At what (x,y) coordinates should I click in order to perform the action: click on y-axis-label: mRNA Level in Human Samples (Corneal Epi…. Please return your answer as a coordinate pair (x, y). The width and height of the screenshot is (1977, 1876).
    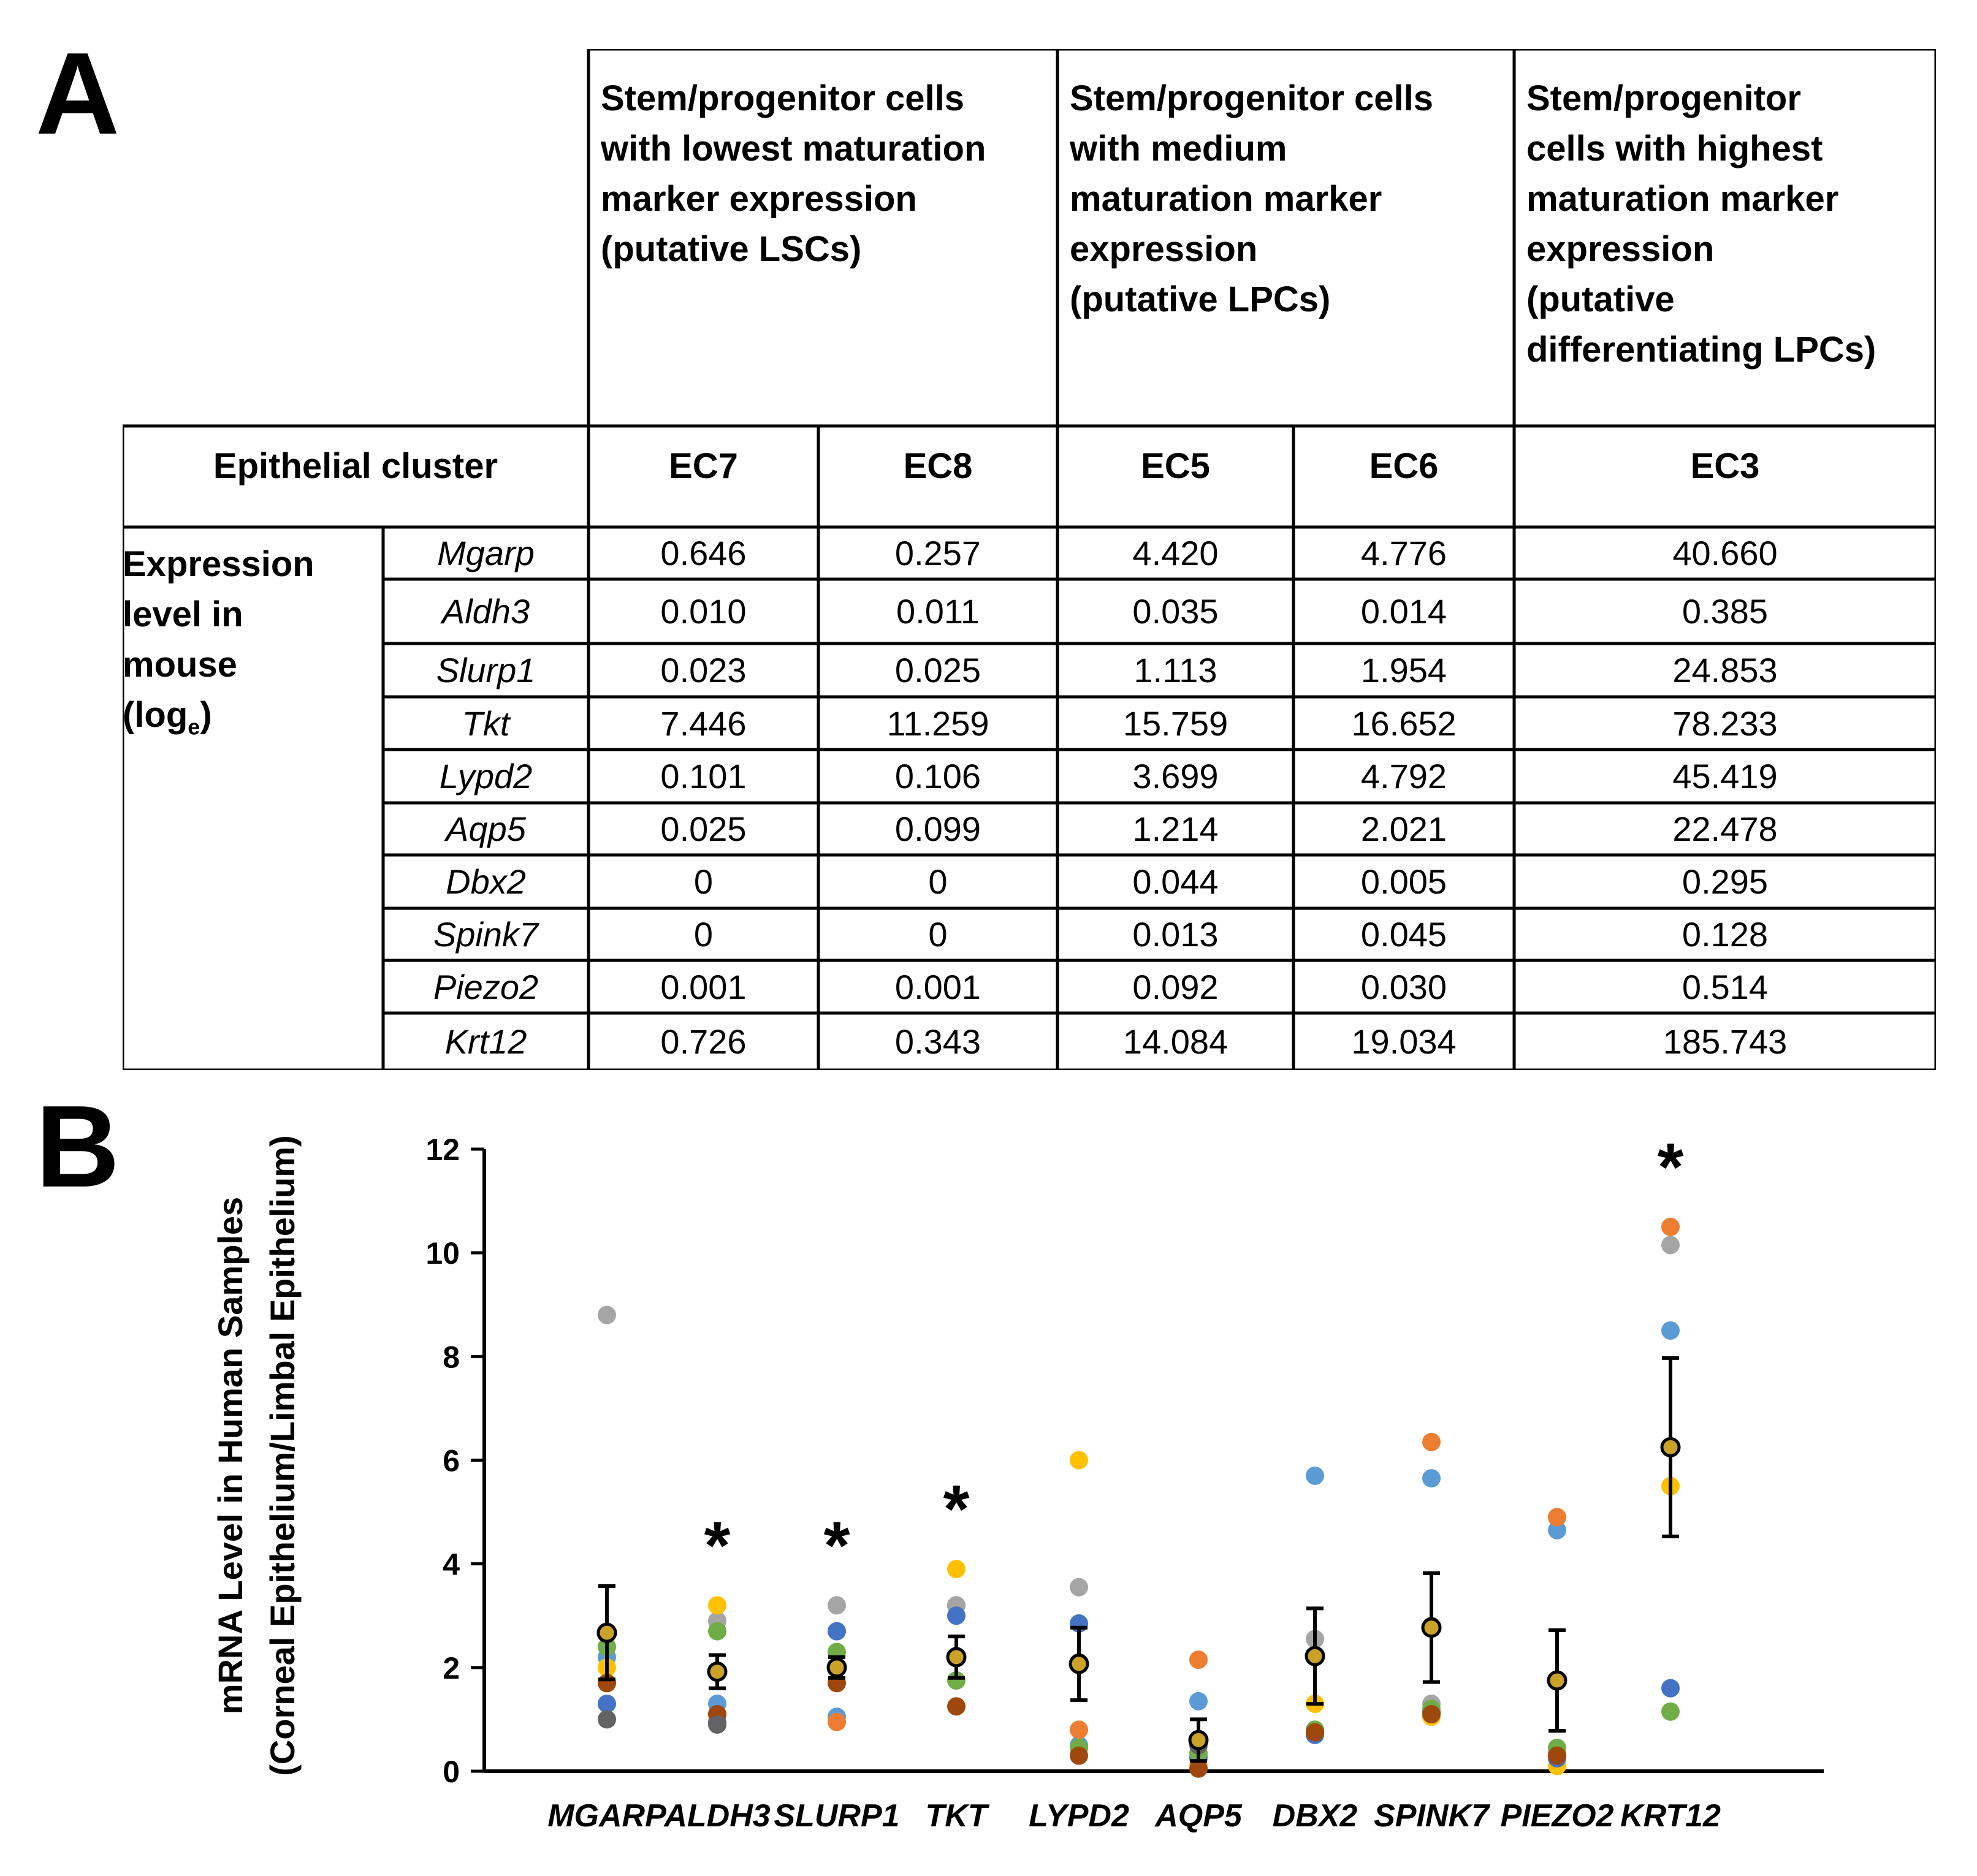
    Looking at the image, I should click on (256, 1455).